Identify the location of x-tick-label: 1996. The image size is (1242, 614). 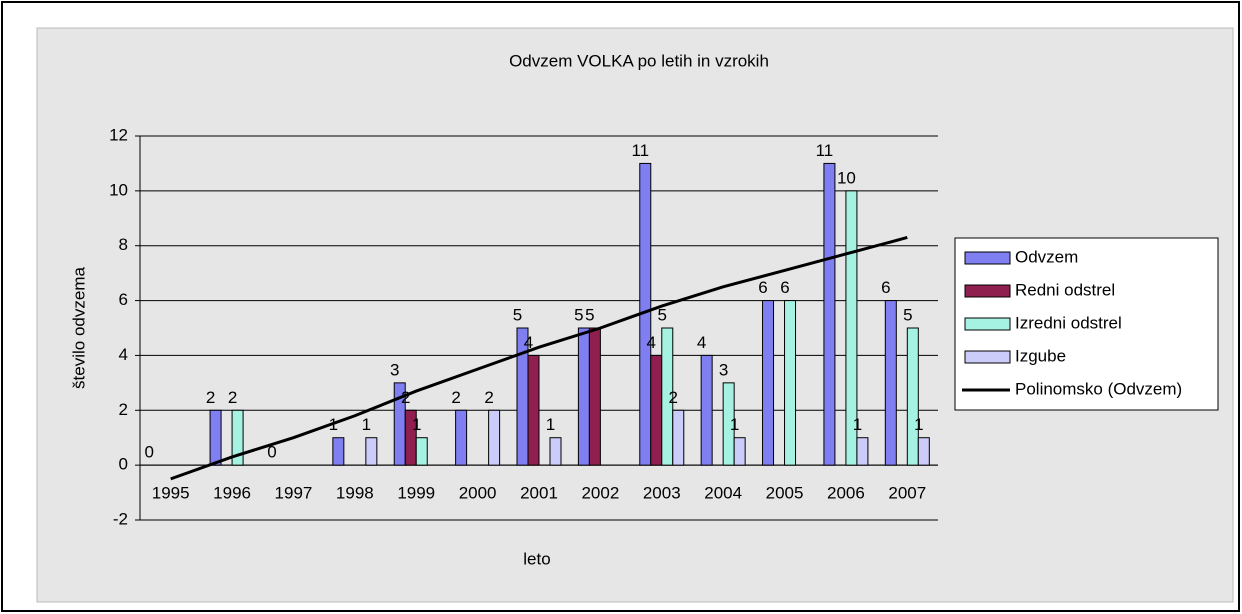
(232, 493).